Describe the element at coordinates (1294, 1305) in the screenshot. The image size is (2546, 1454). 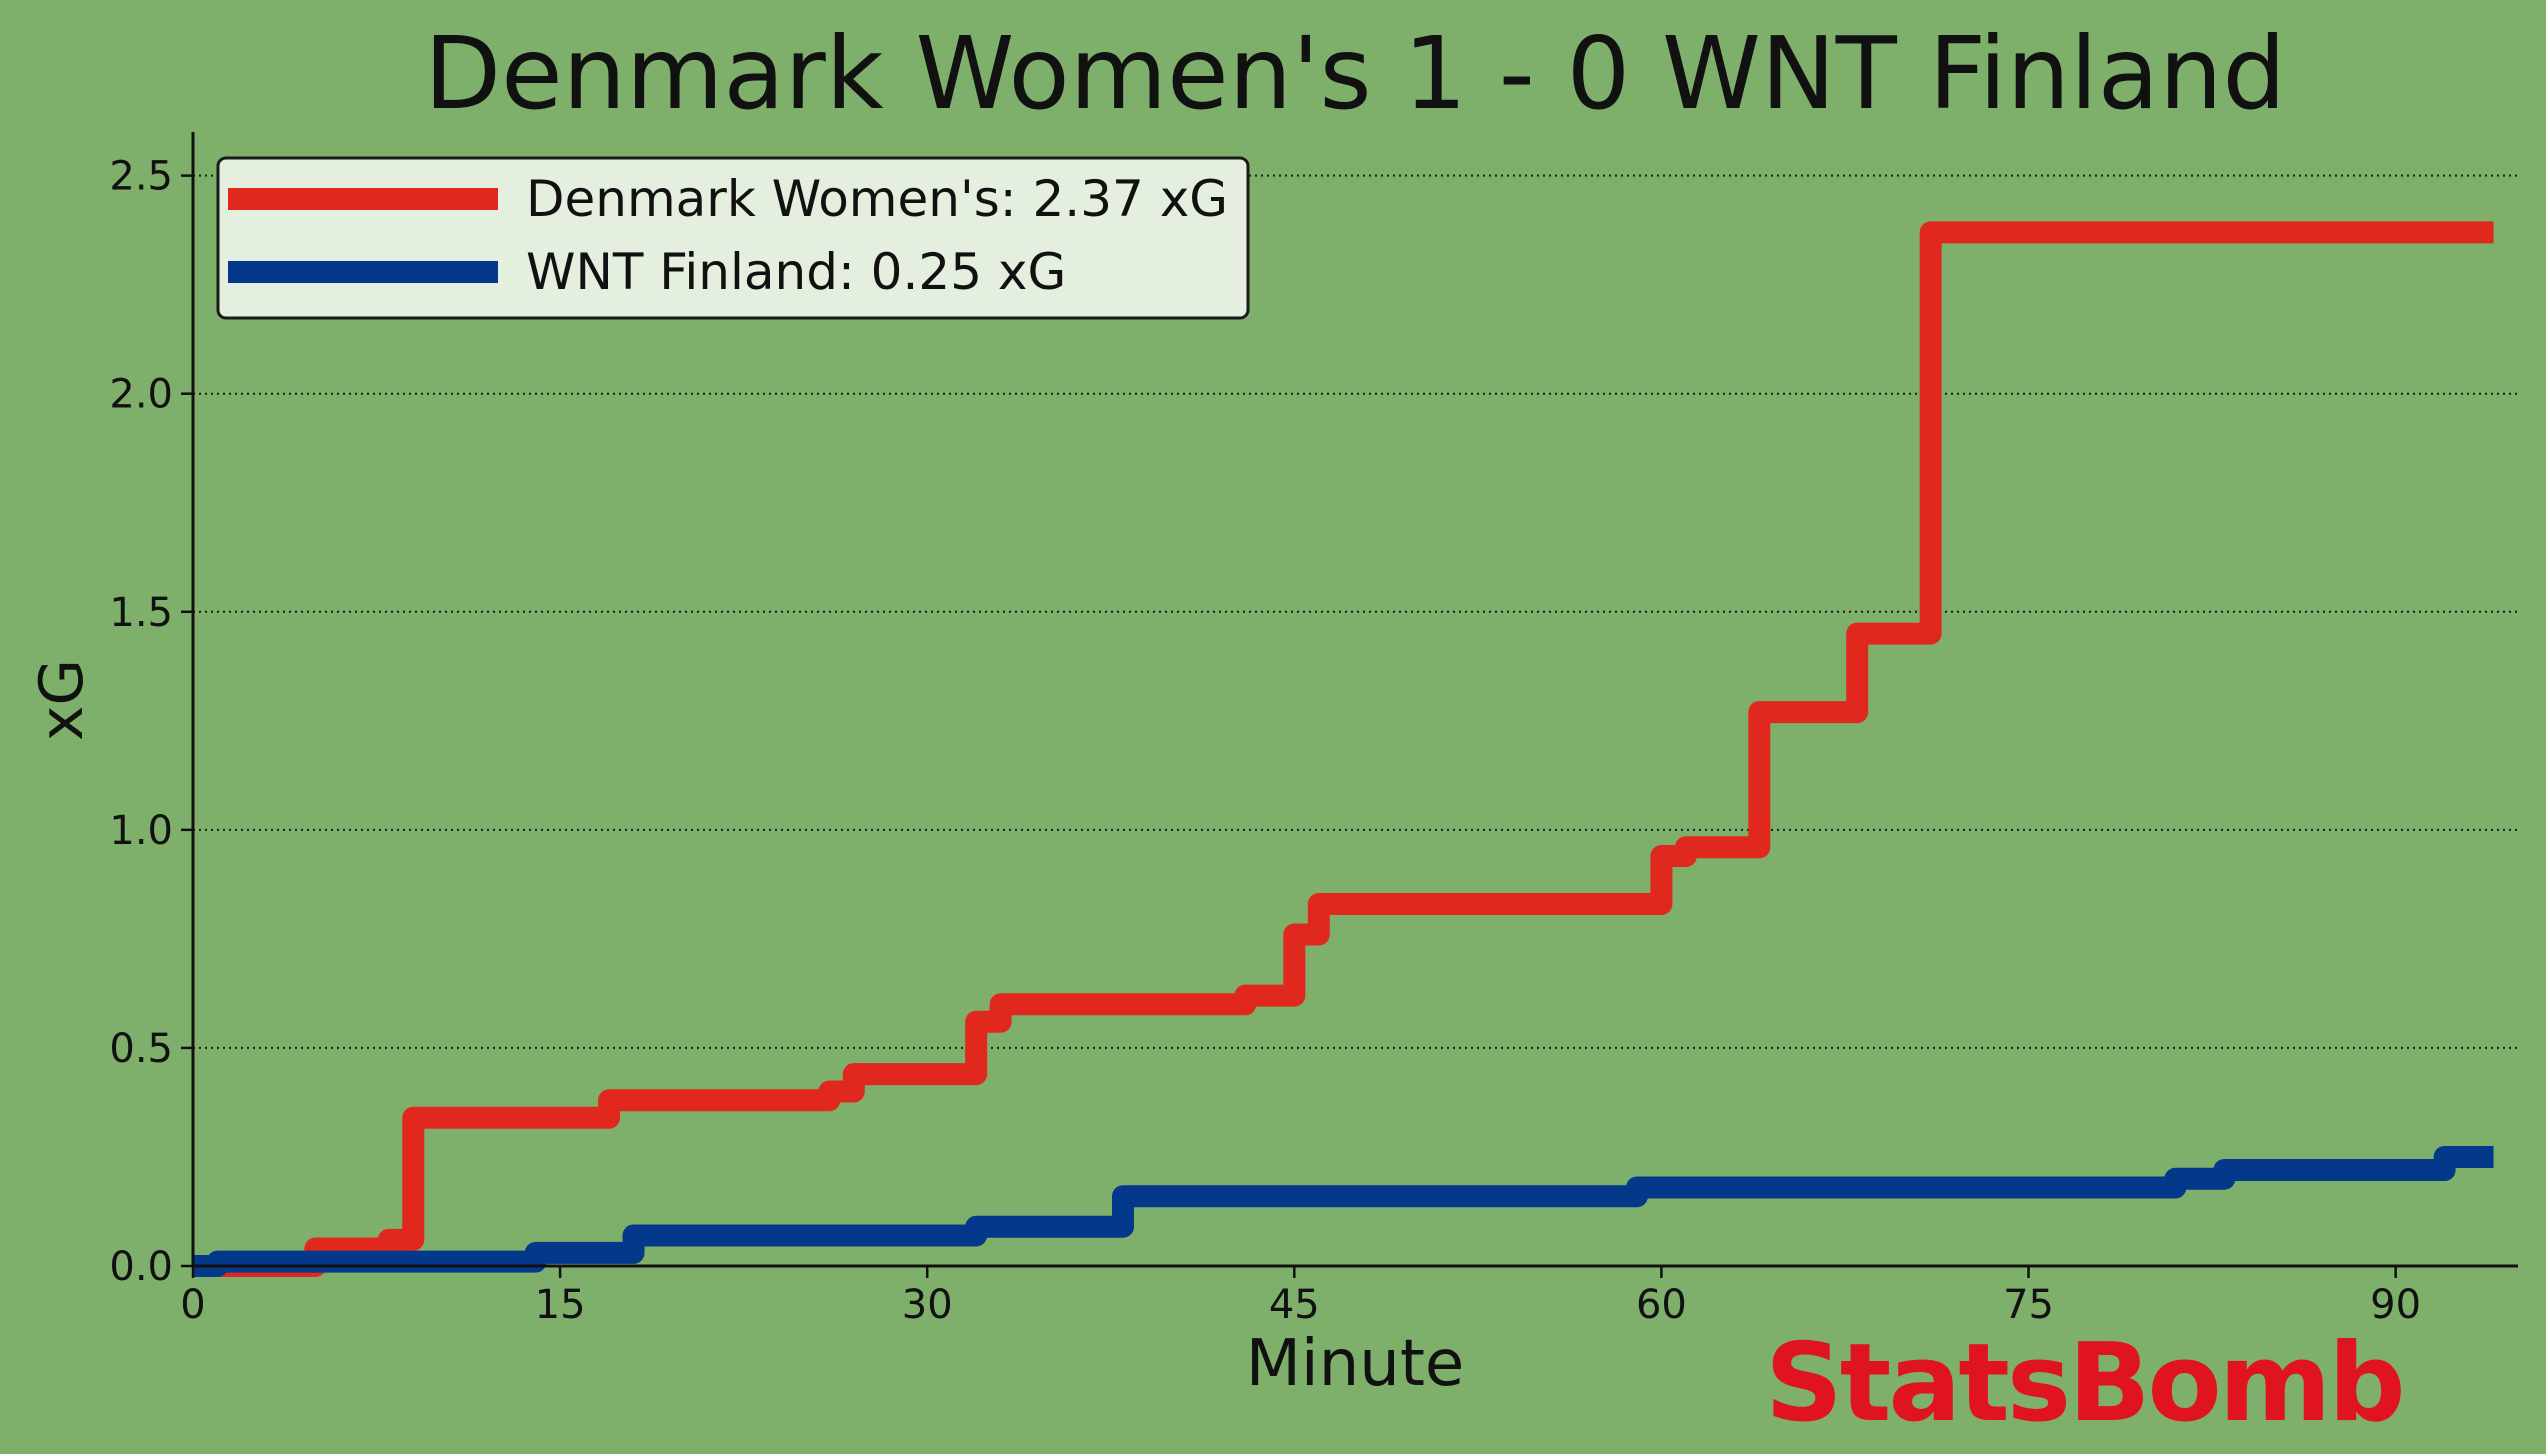
I see `x-tick-label: 45` at that location.